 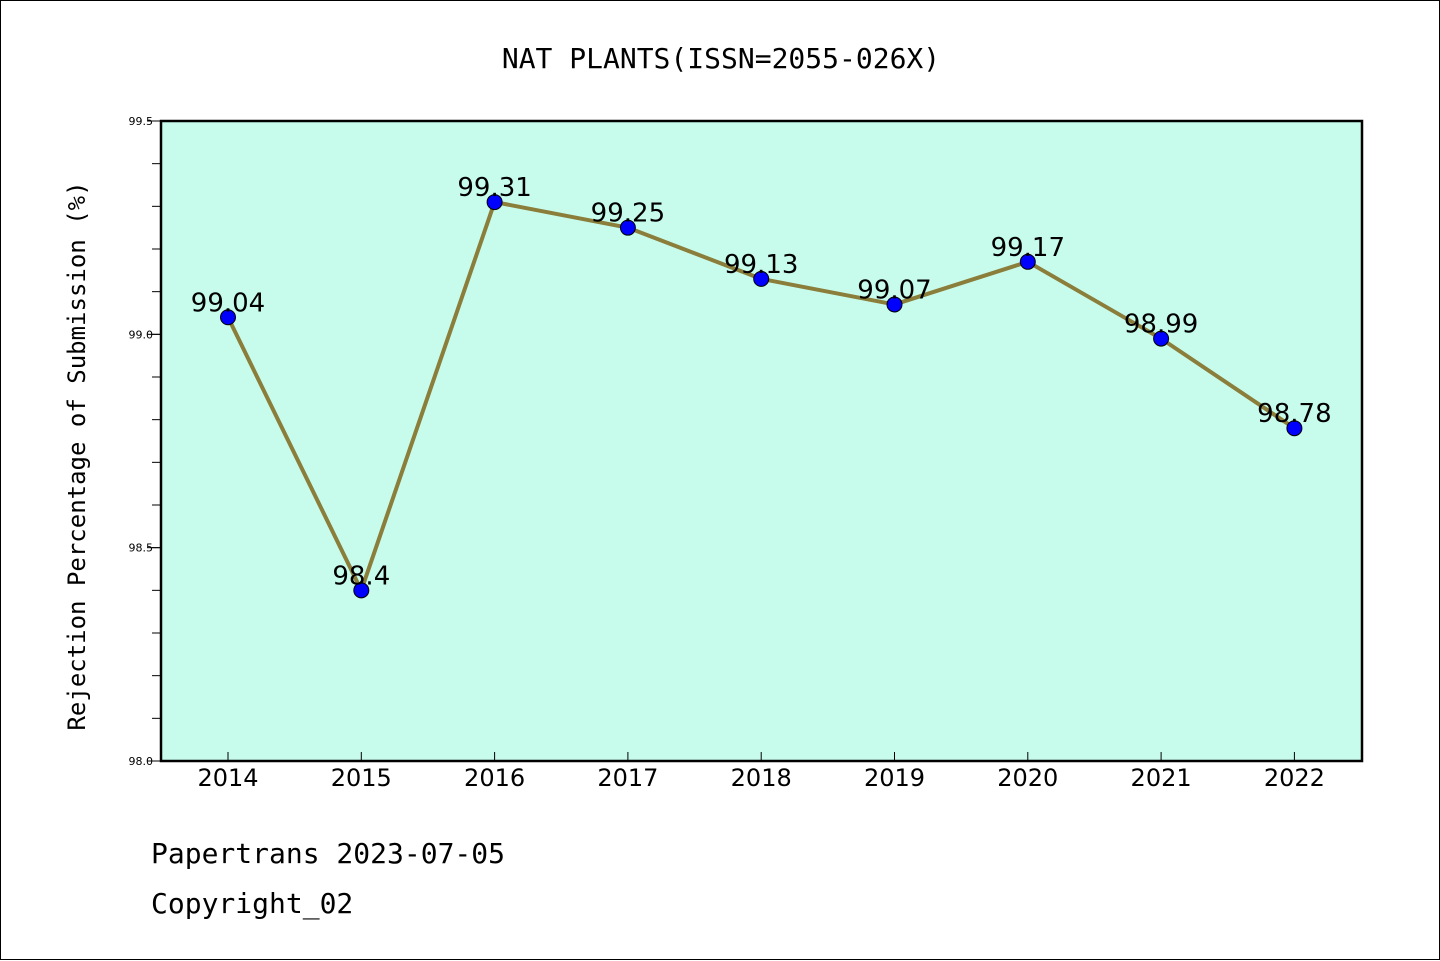 What do you see at coordinates (627, 778) in the screenshot?
I see `x-tick-label: 2017` at bounding box center [627, 778].